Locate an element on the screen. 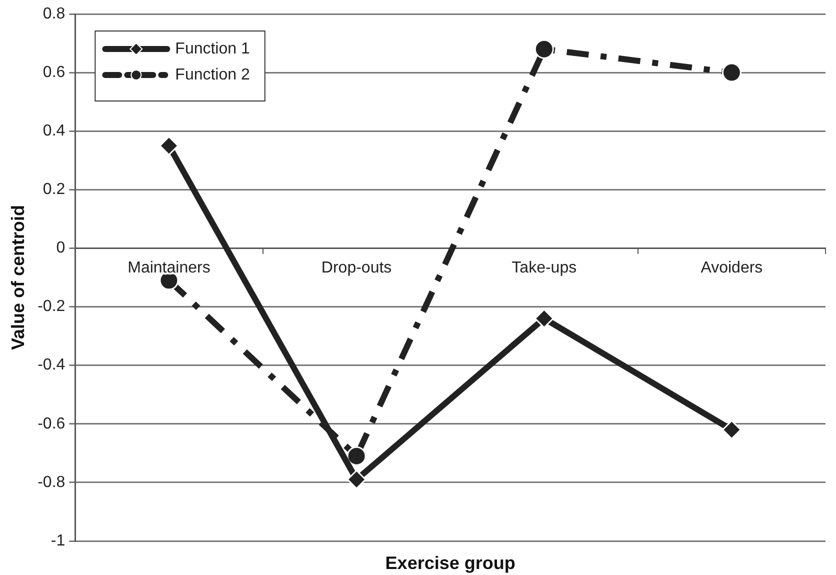 This screenshot has width=836, height=575. y-axis-title: Value of centroid is located at coordinates (18, 277).